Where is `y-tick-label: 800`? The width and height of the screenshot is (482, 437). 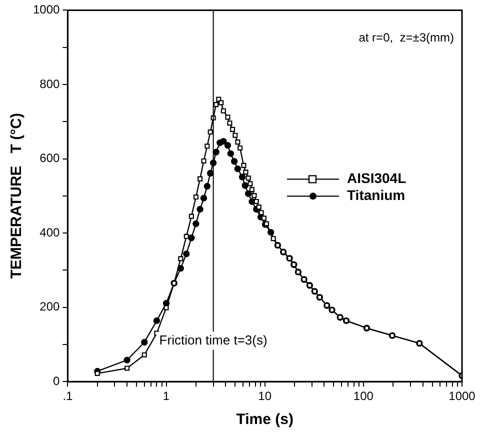 y-tick-label: 800 is located at coordinates (50, 83).